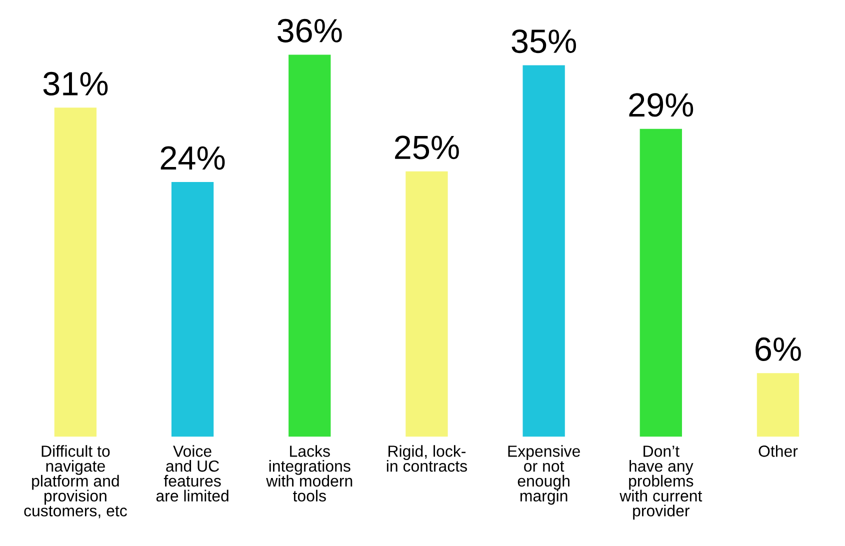 This screenshot has width=845, height=546. I want to click on data-label: 25%, so click(427, 148).